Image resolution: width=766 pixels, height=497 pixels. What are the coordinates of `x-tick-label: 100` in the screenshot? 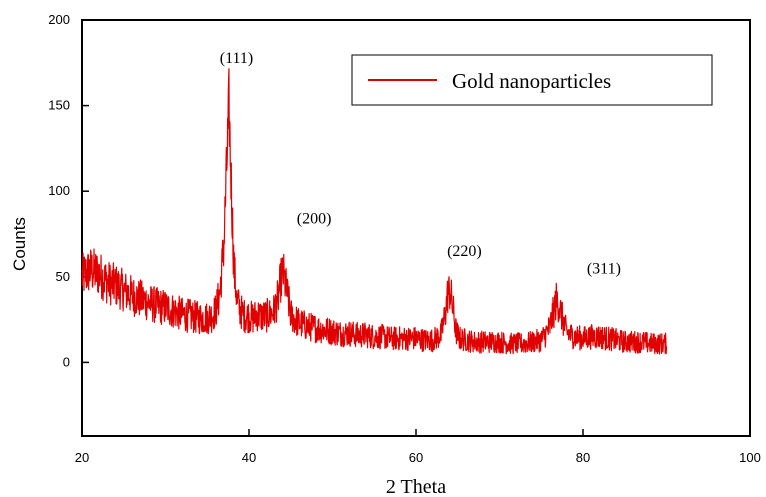 It's located at (750, 457).